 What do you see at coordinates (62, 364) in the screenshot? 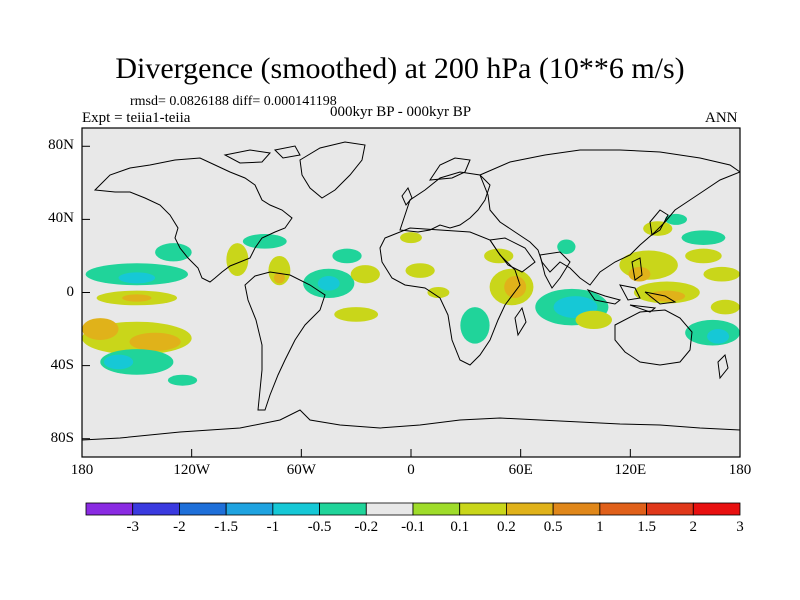
I see `lat-tick-label: 40S` at bounding box center [62, 364].